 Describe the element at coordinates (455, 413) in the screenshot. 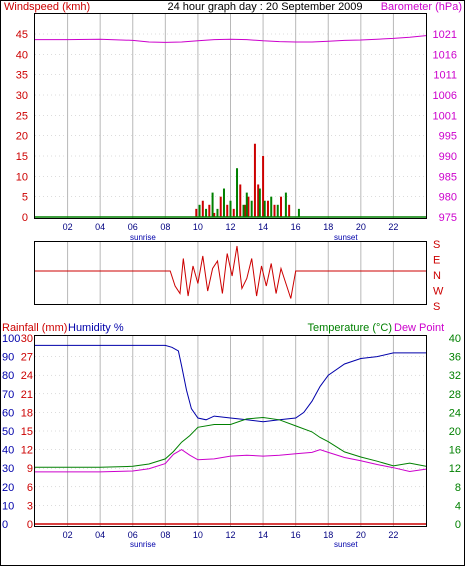

I see `temperature-tick-label: 24` at that location.